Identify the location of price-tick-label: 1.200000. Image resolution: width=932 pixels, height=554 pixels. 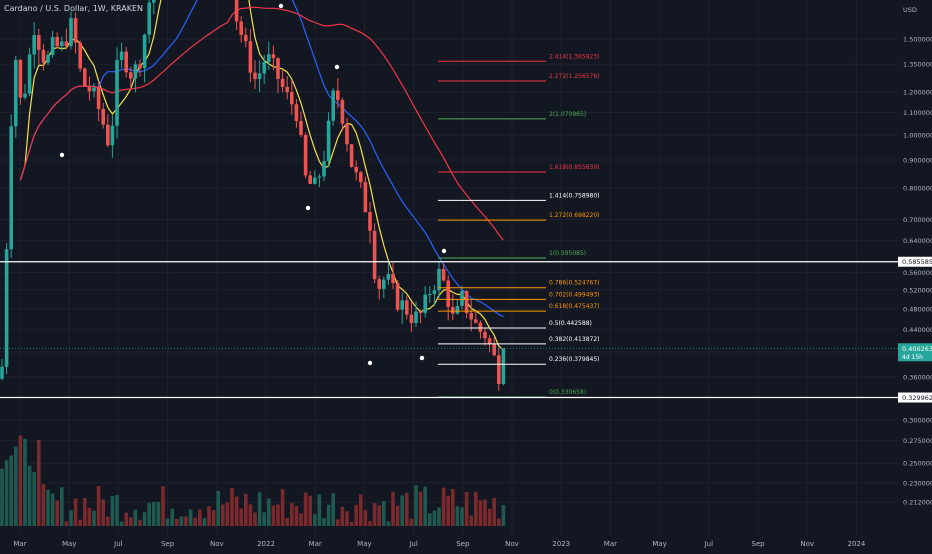
(917, 92).